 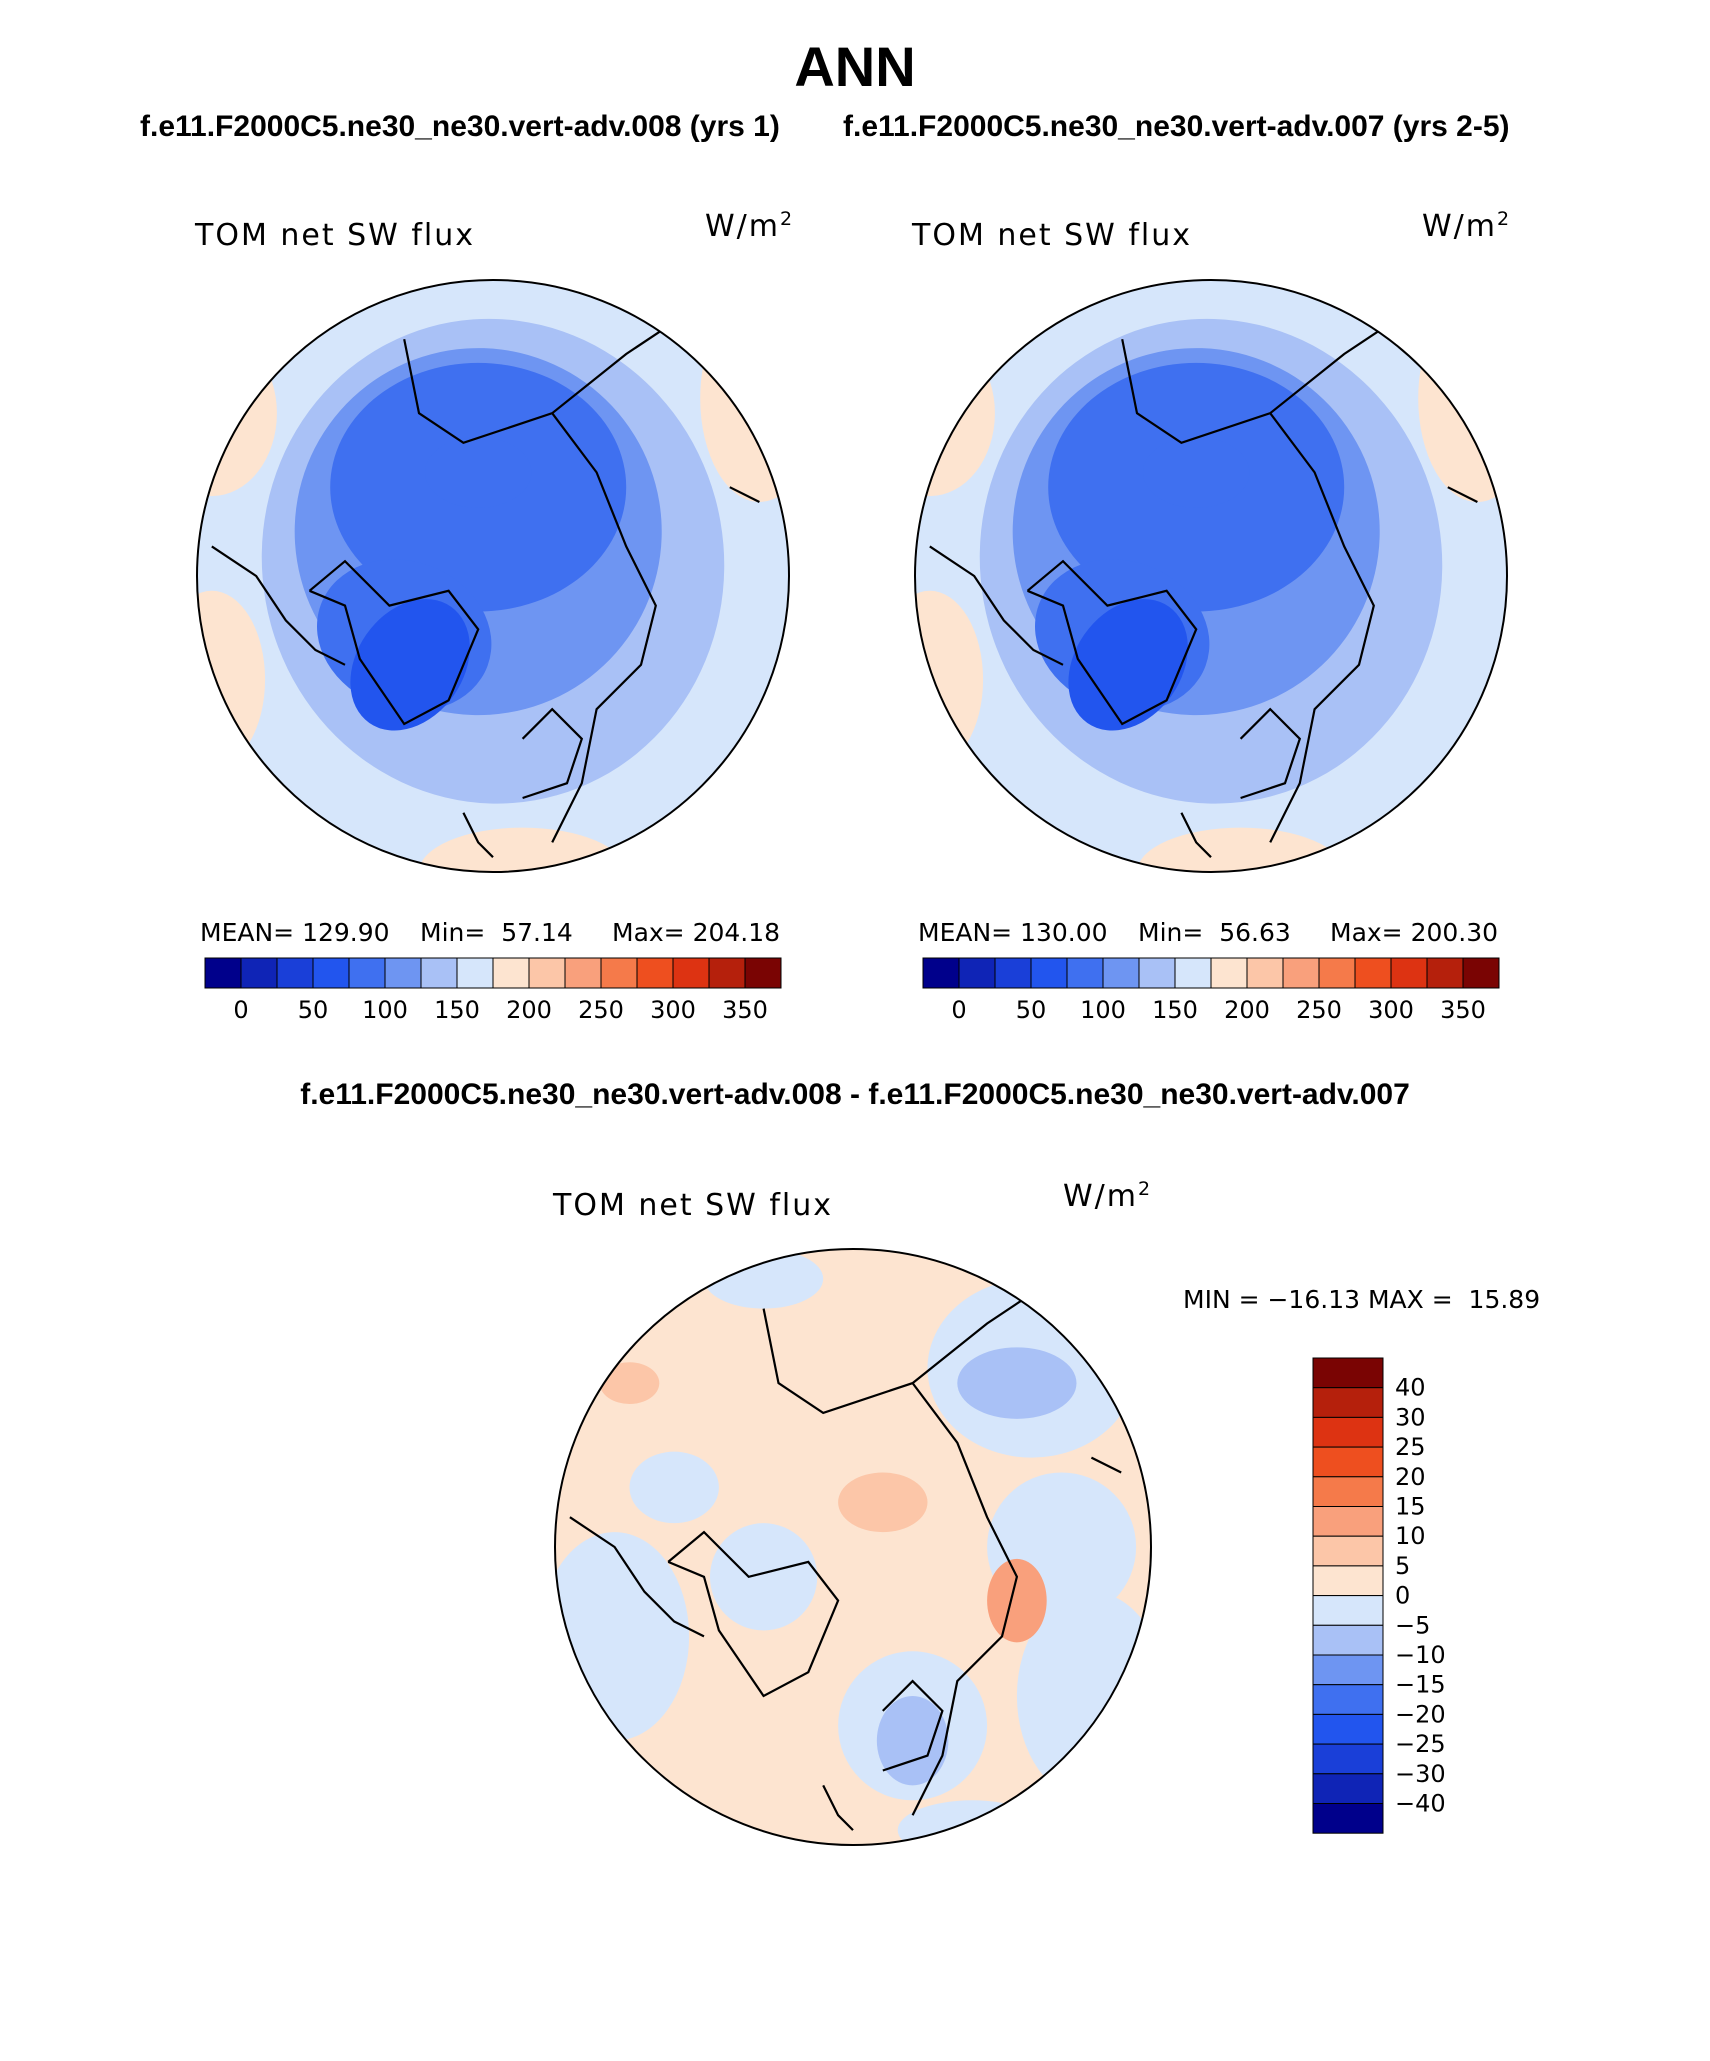 I want to click on colorbar-case2-tick-label: 200, so click(x=1247, y=1010).